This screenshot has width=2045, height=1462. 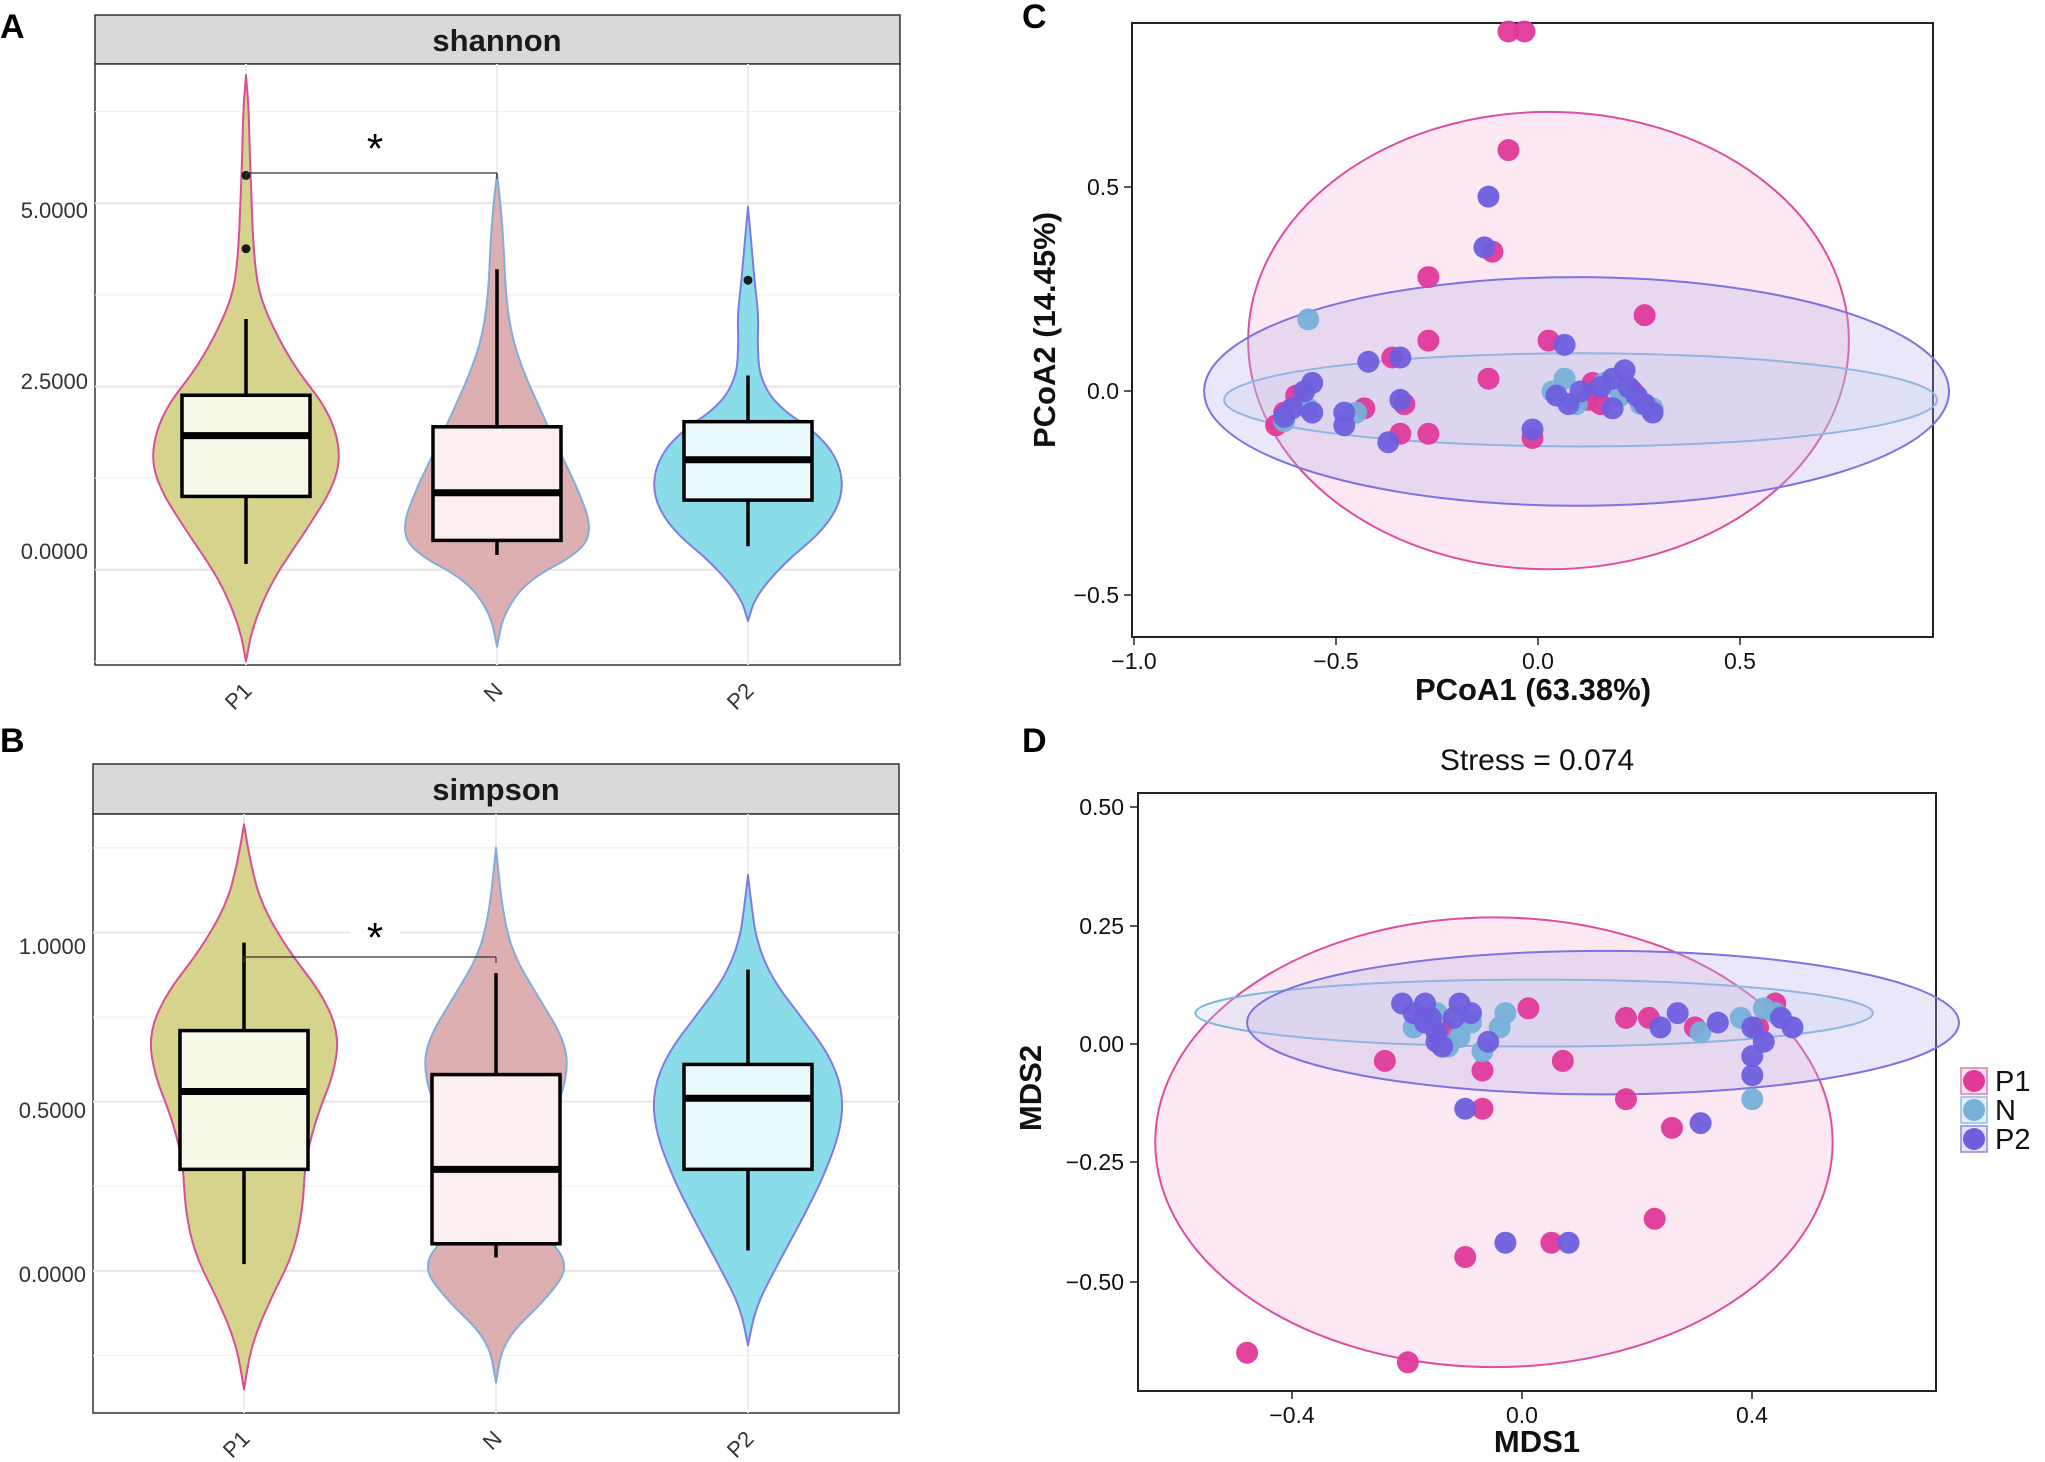 I want to click on panel-a-strip, so click(x=497, y=39).